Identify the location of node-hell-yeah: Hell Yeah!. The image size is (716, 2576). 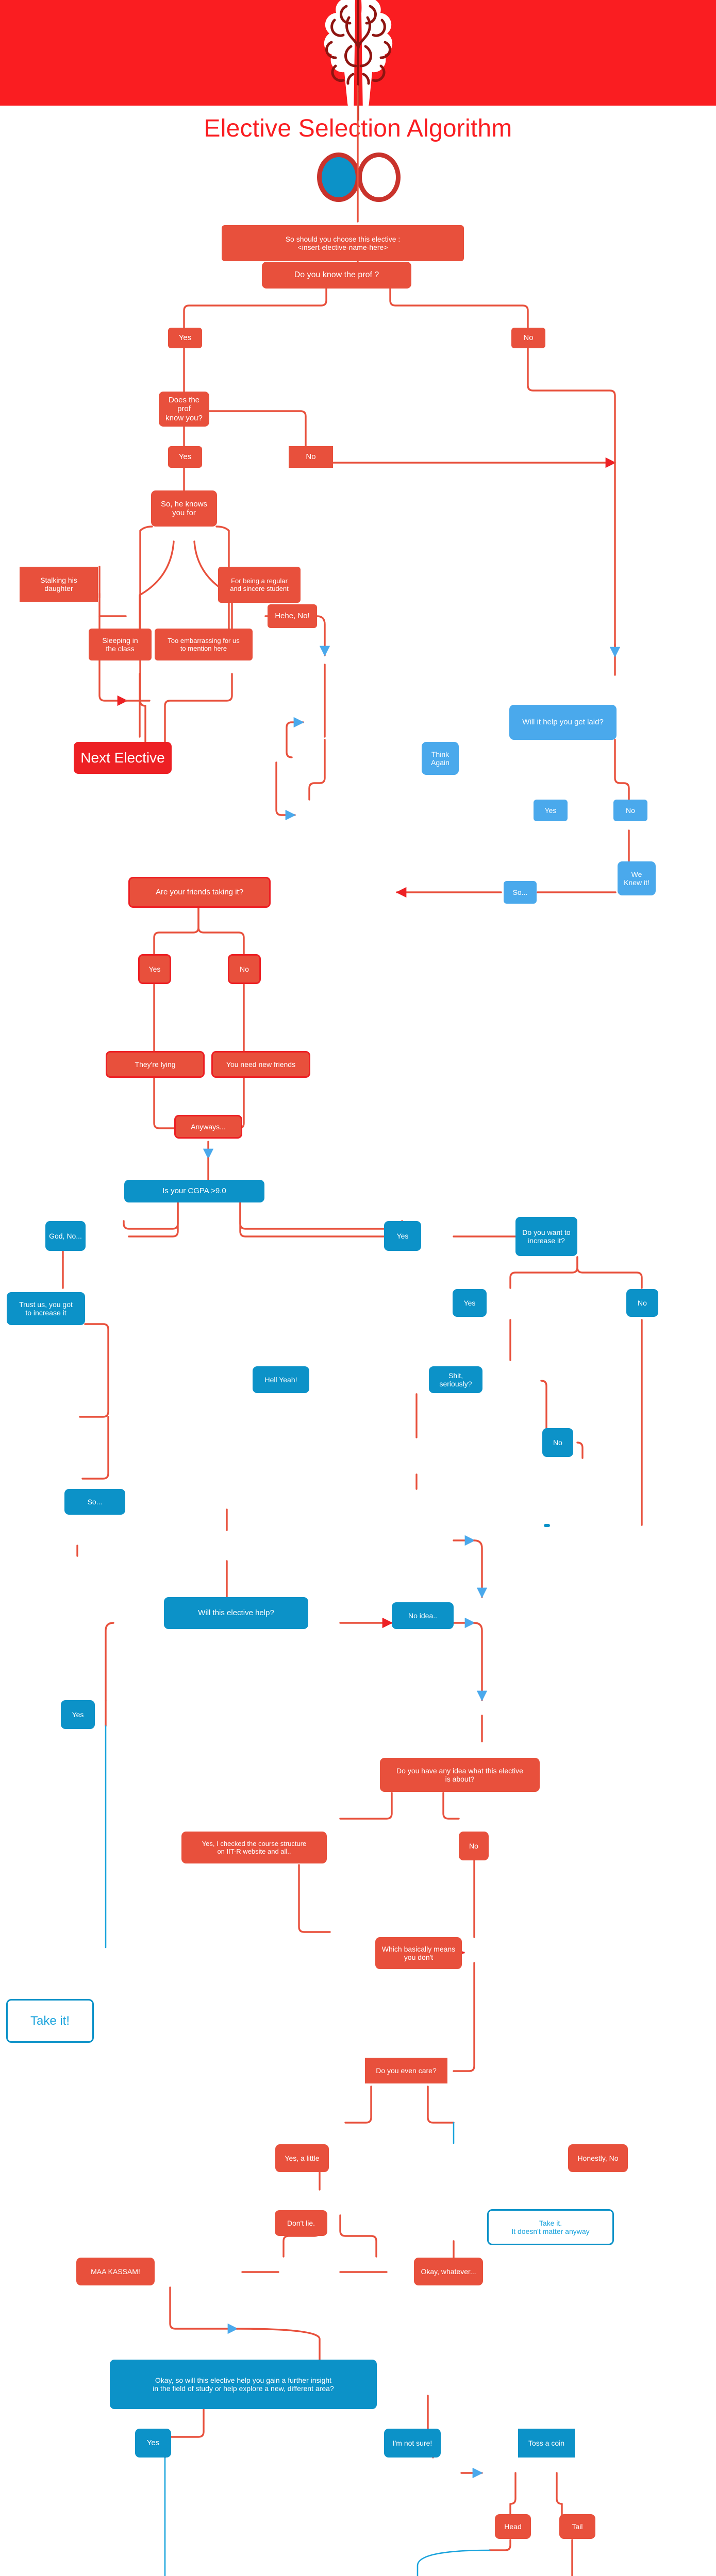
(281, 1379).